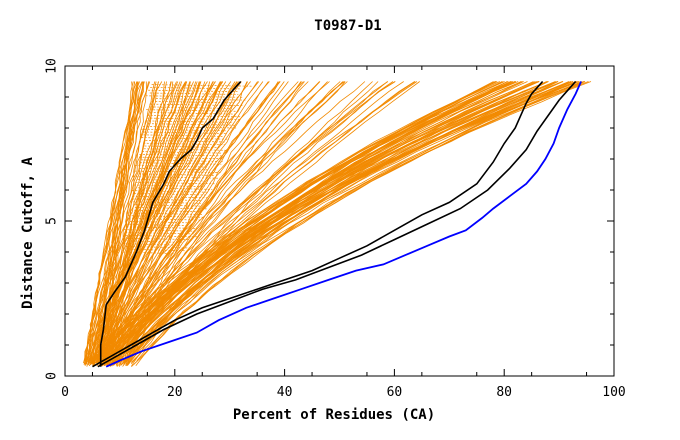 The image size is (680, 440). Describe the element at coordinates (28, 233) in the screenshot. I see `y-axis-title: Distance Cutoff, A` at that location.